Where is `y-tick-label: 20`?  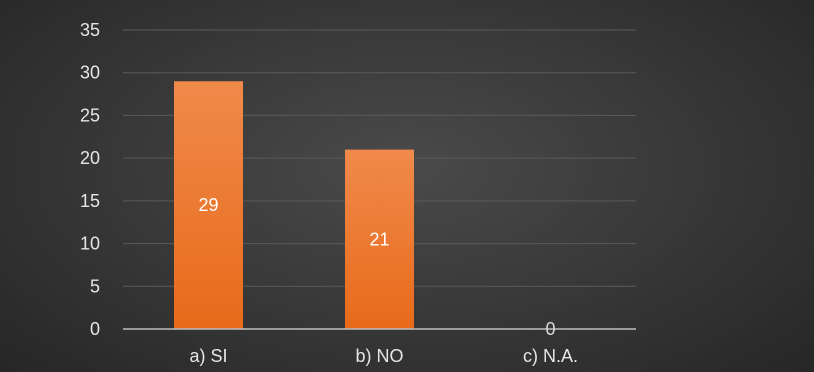 y-tick-label: 20 is located at coordinates (90, 158).